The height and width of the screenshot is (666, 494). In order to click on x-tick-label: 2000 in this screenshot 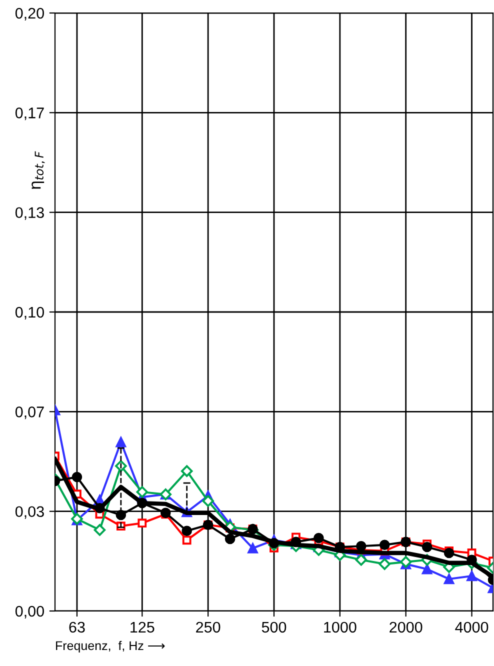, I will do `click(406, 627)`.